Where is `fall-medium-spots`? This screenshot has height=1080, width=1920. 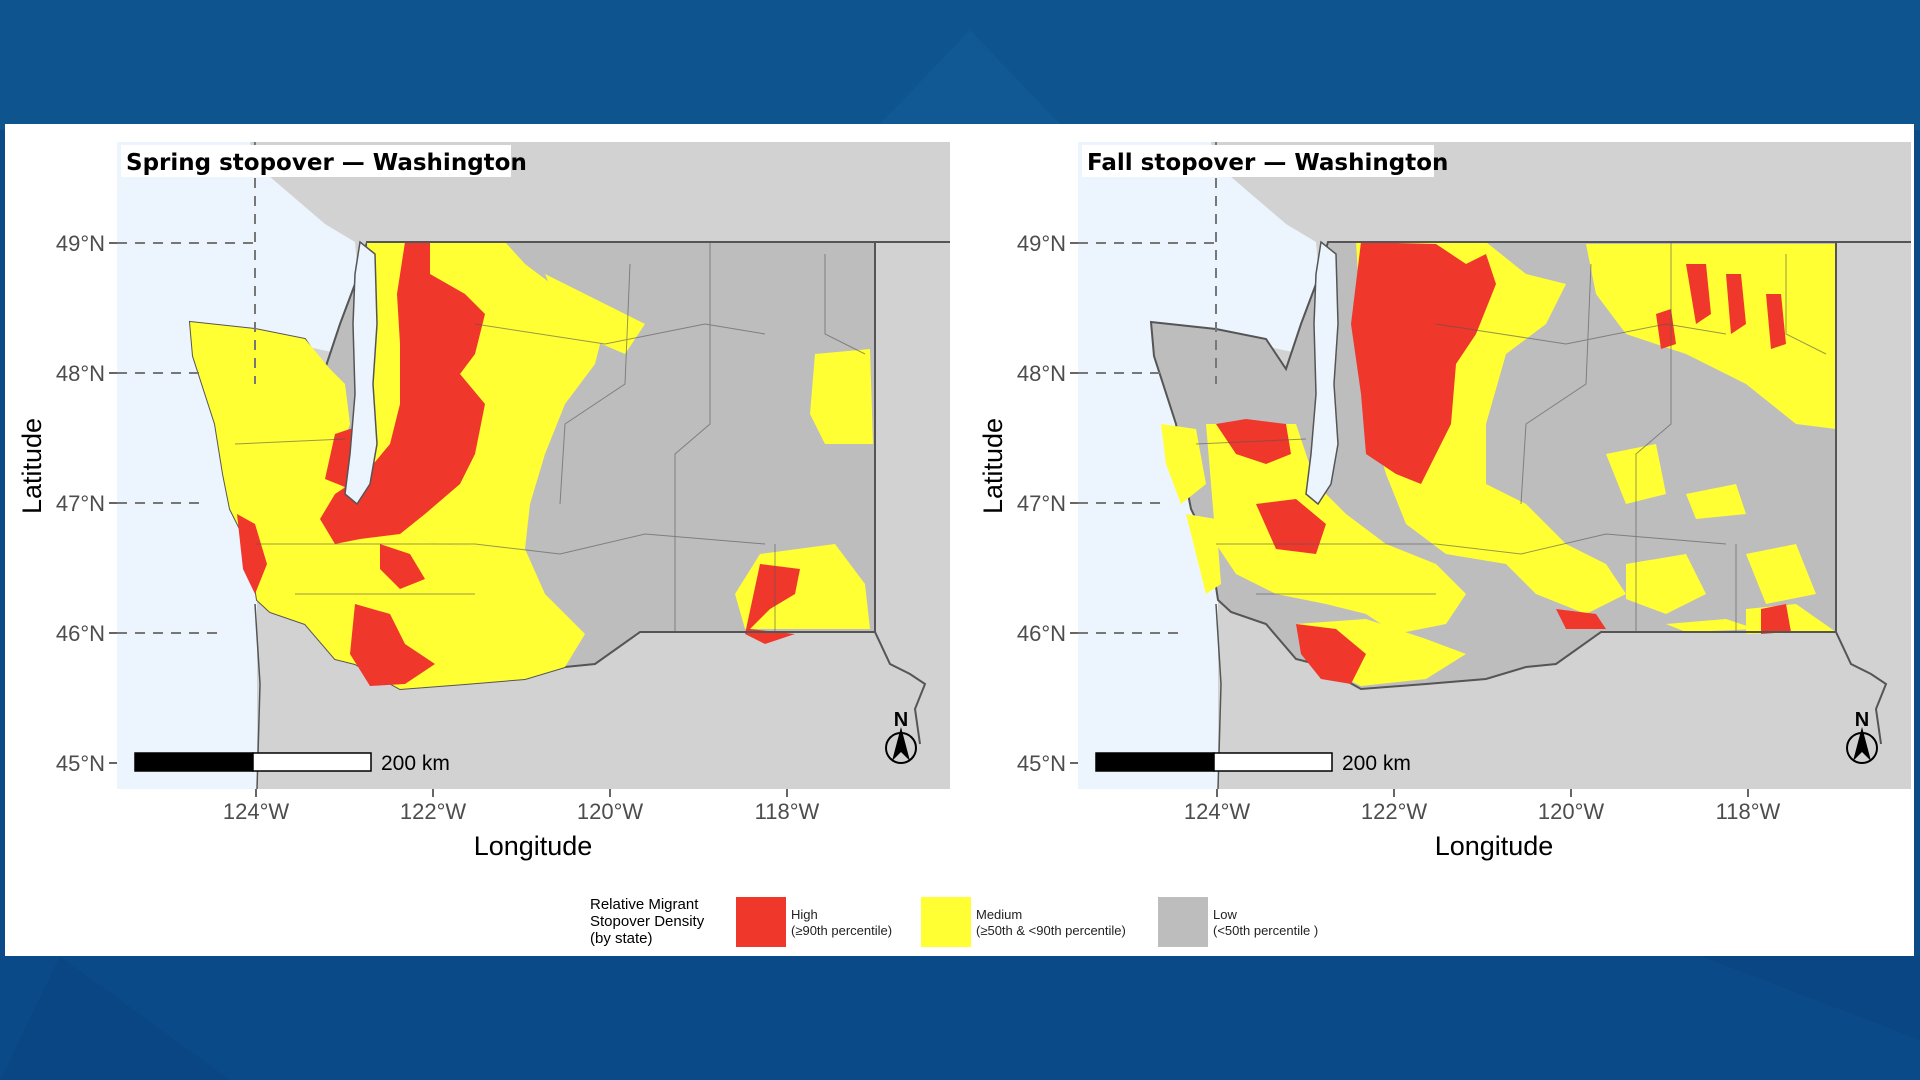
fall-medium-spots is located at coordinates (1488, 528).